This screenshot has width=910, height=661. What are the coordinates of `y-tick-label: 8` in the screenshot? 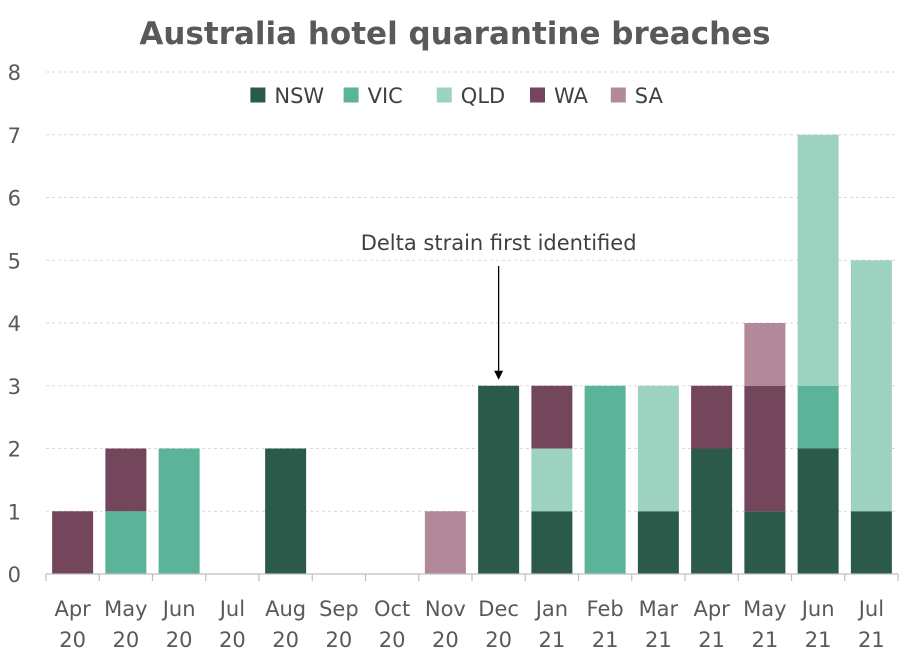 It's located at (14, 73).